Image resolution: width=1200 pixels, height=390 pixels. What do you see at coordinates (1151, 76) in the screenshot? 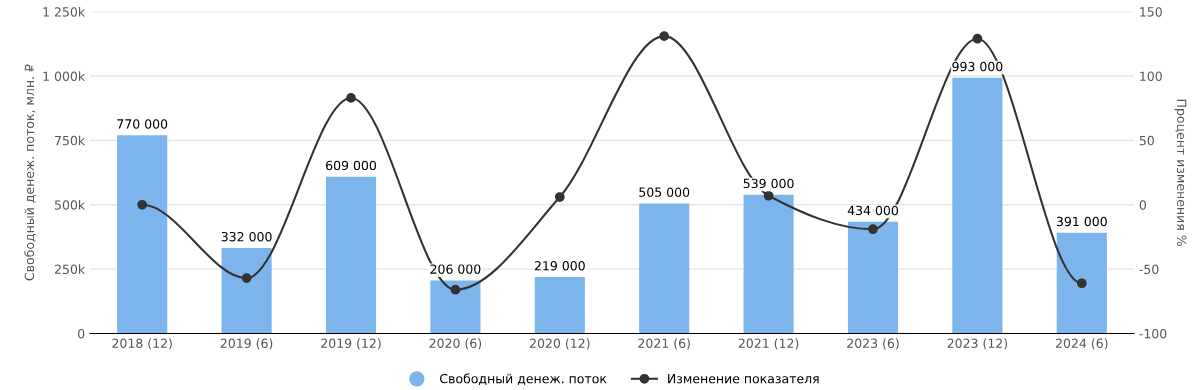
I see `y2-tick-label: 100` at bounding box center [1151, 76].